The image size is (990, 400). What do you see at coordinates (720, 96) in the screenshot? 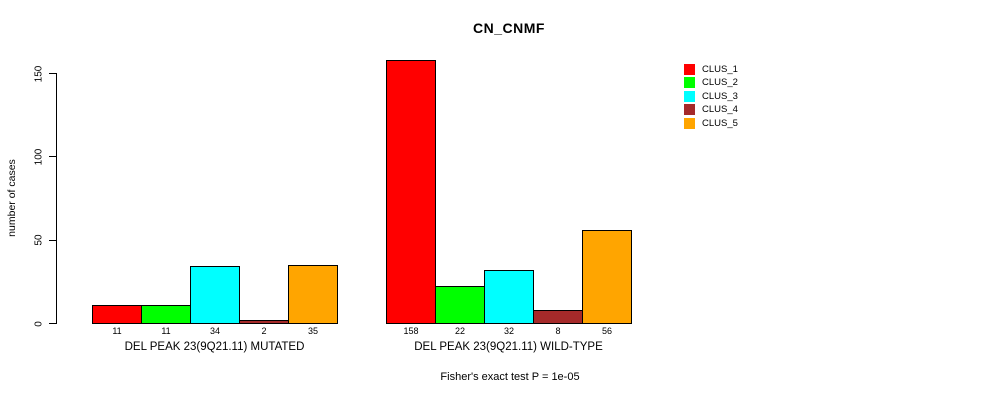
I see `legend-label-clus_3: CLUS_3` at bounding box center [720, 96].